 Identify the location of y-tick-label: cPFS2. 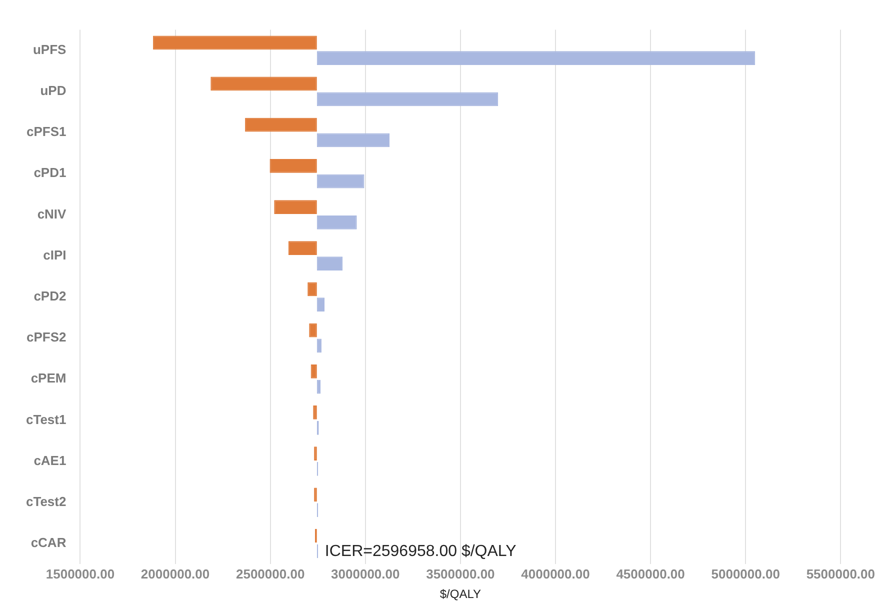
(46, 337).